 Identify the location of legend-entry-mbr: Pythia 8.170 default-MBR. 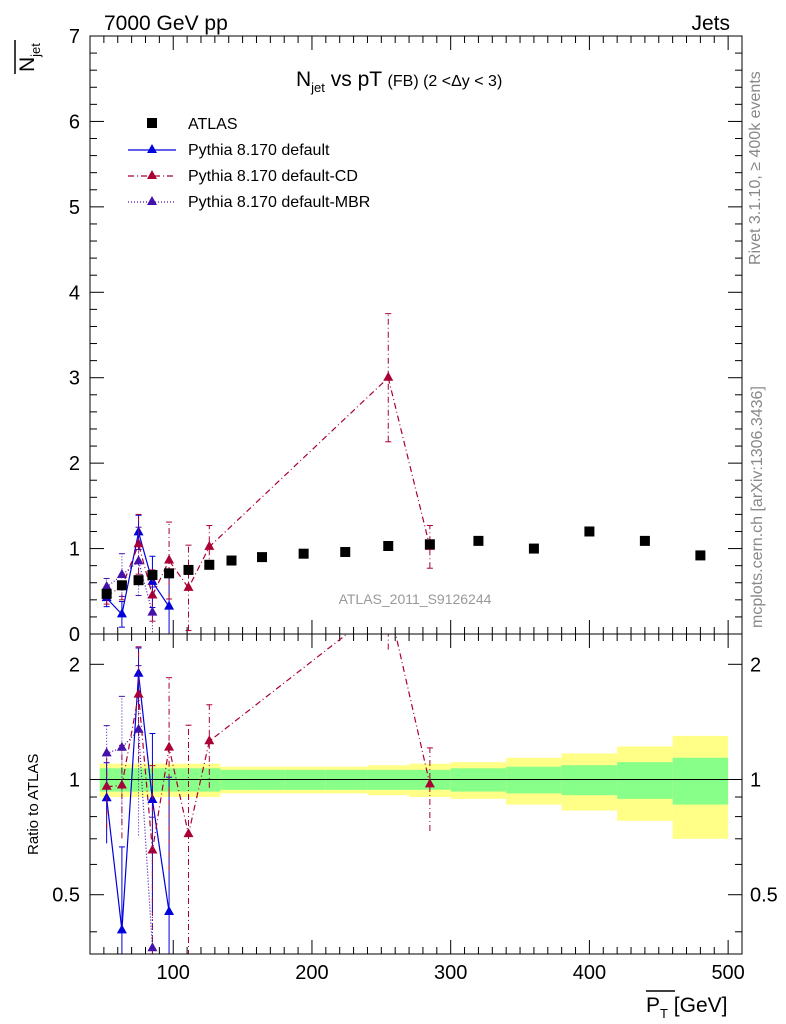
(249, 202).